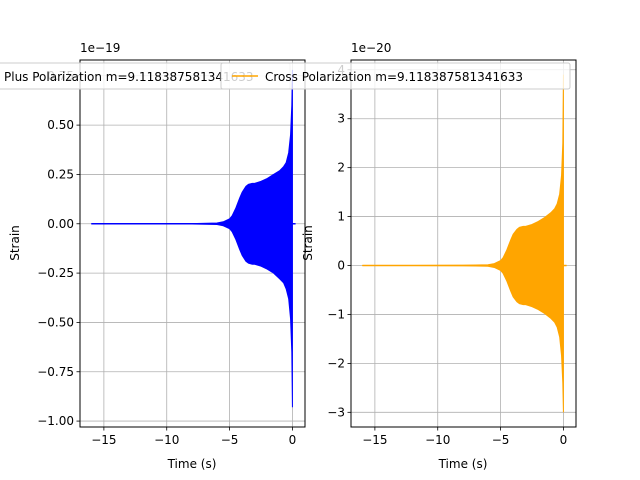  I want to click on plus-y-tick-label: −0.25, so click(55, 273).